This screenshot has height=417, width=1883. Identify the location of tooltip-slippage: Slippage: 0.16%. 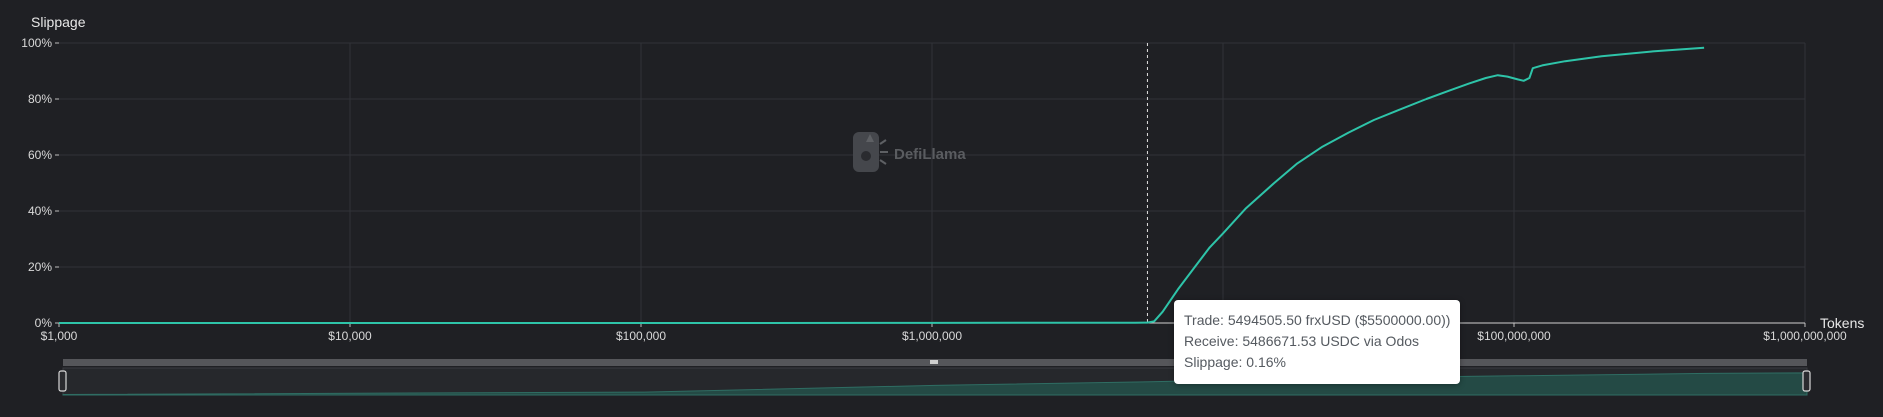
(1235, 362).